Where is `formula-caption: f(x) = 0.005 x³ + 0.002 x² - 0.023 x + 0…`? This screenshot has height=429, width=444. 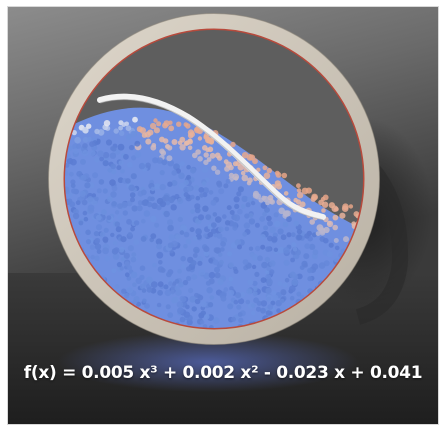 formula-caption: f(x) = 0.005 x³ + 0.002 x² - 0.023 x + 0… is located at coordinates (223, 373).